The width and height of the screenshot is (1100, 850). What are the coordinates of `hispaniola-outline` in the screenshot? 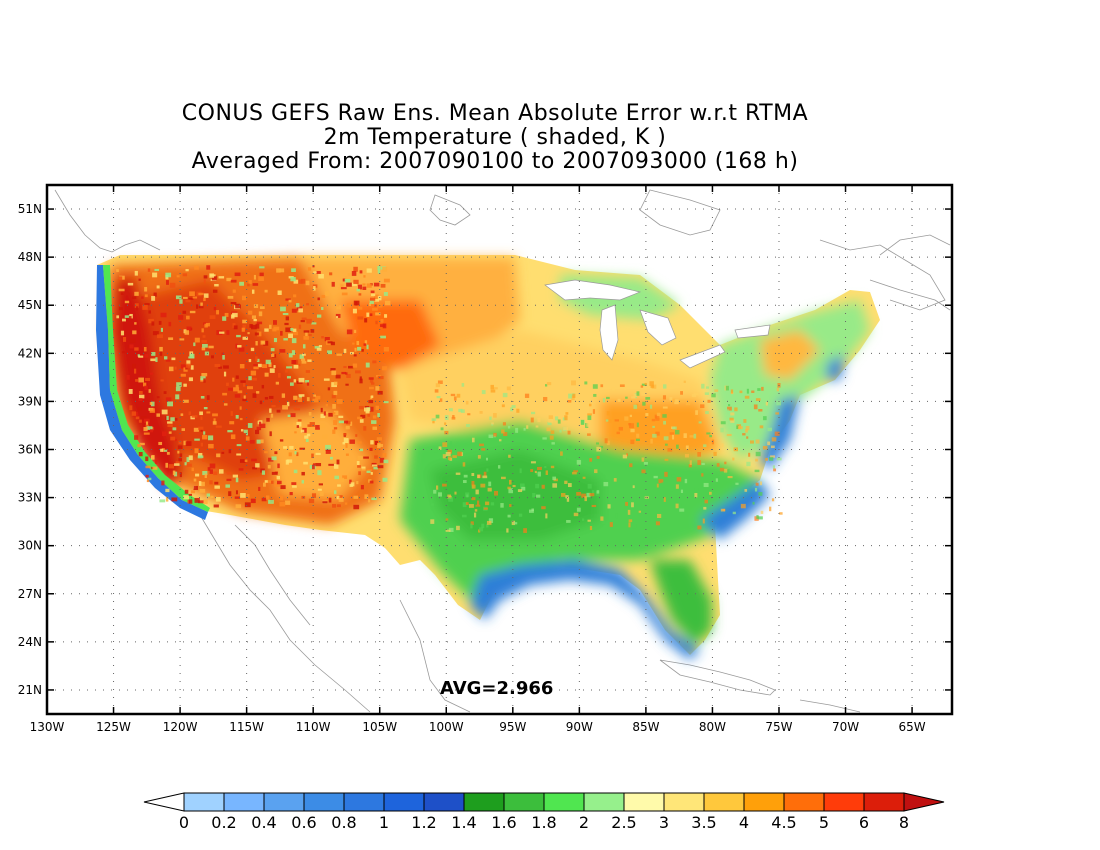 It's located at (830, 706).